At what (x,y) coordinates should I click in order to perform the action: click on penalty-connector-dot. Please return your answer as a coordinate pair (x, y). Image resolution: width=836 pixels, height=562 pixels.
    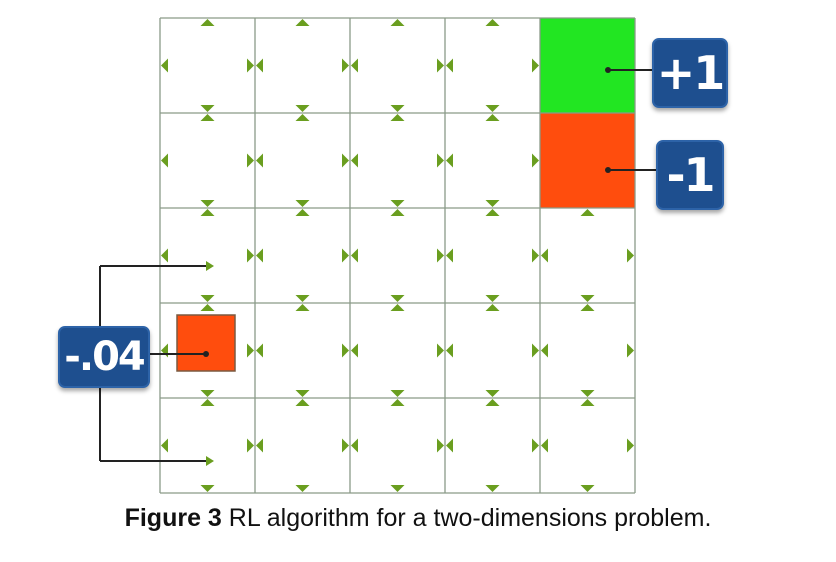
    Looking at the image, I should click on (608, 170).